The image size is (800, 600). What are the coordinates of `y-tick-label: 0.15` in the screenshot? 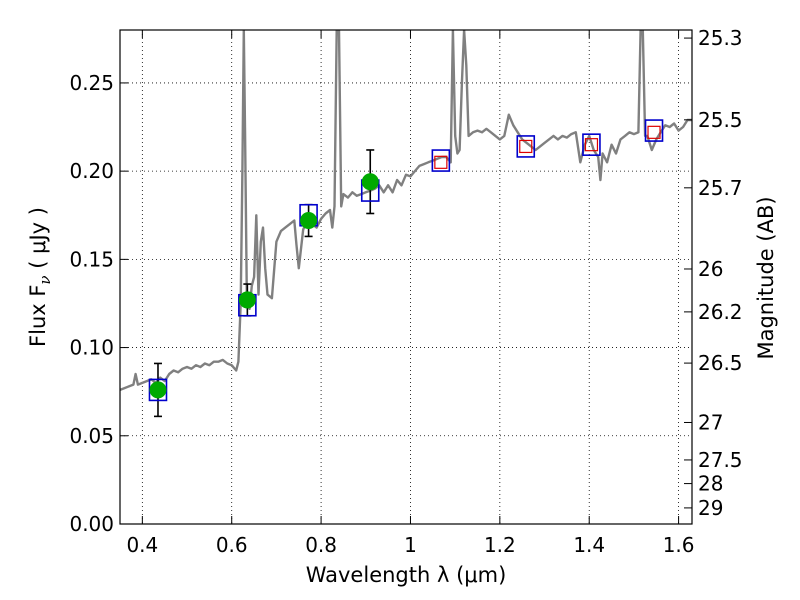 It's located at (91, 259).